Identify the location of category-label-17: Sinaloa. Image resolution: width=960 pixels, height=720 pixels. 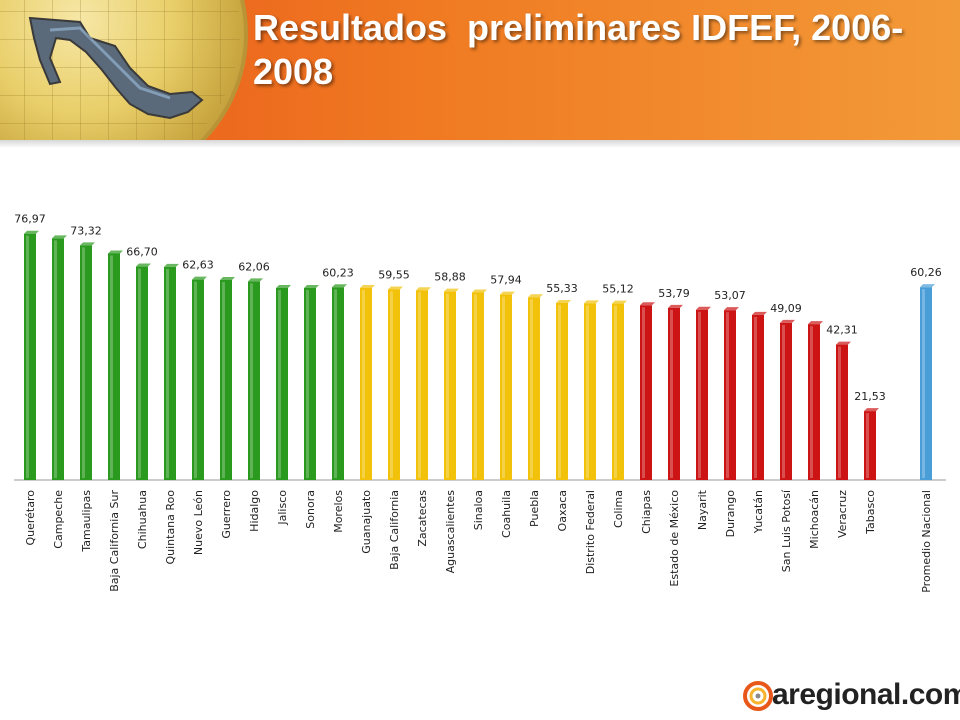
(478, 510).